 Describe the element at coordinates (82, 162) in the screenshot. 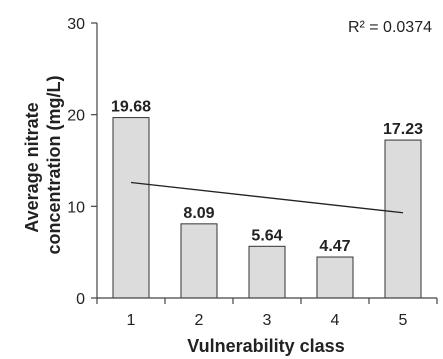

I see `y-ticks: 0 10 20 30` at that location.